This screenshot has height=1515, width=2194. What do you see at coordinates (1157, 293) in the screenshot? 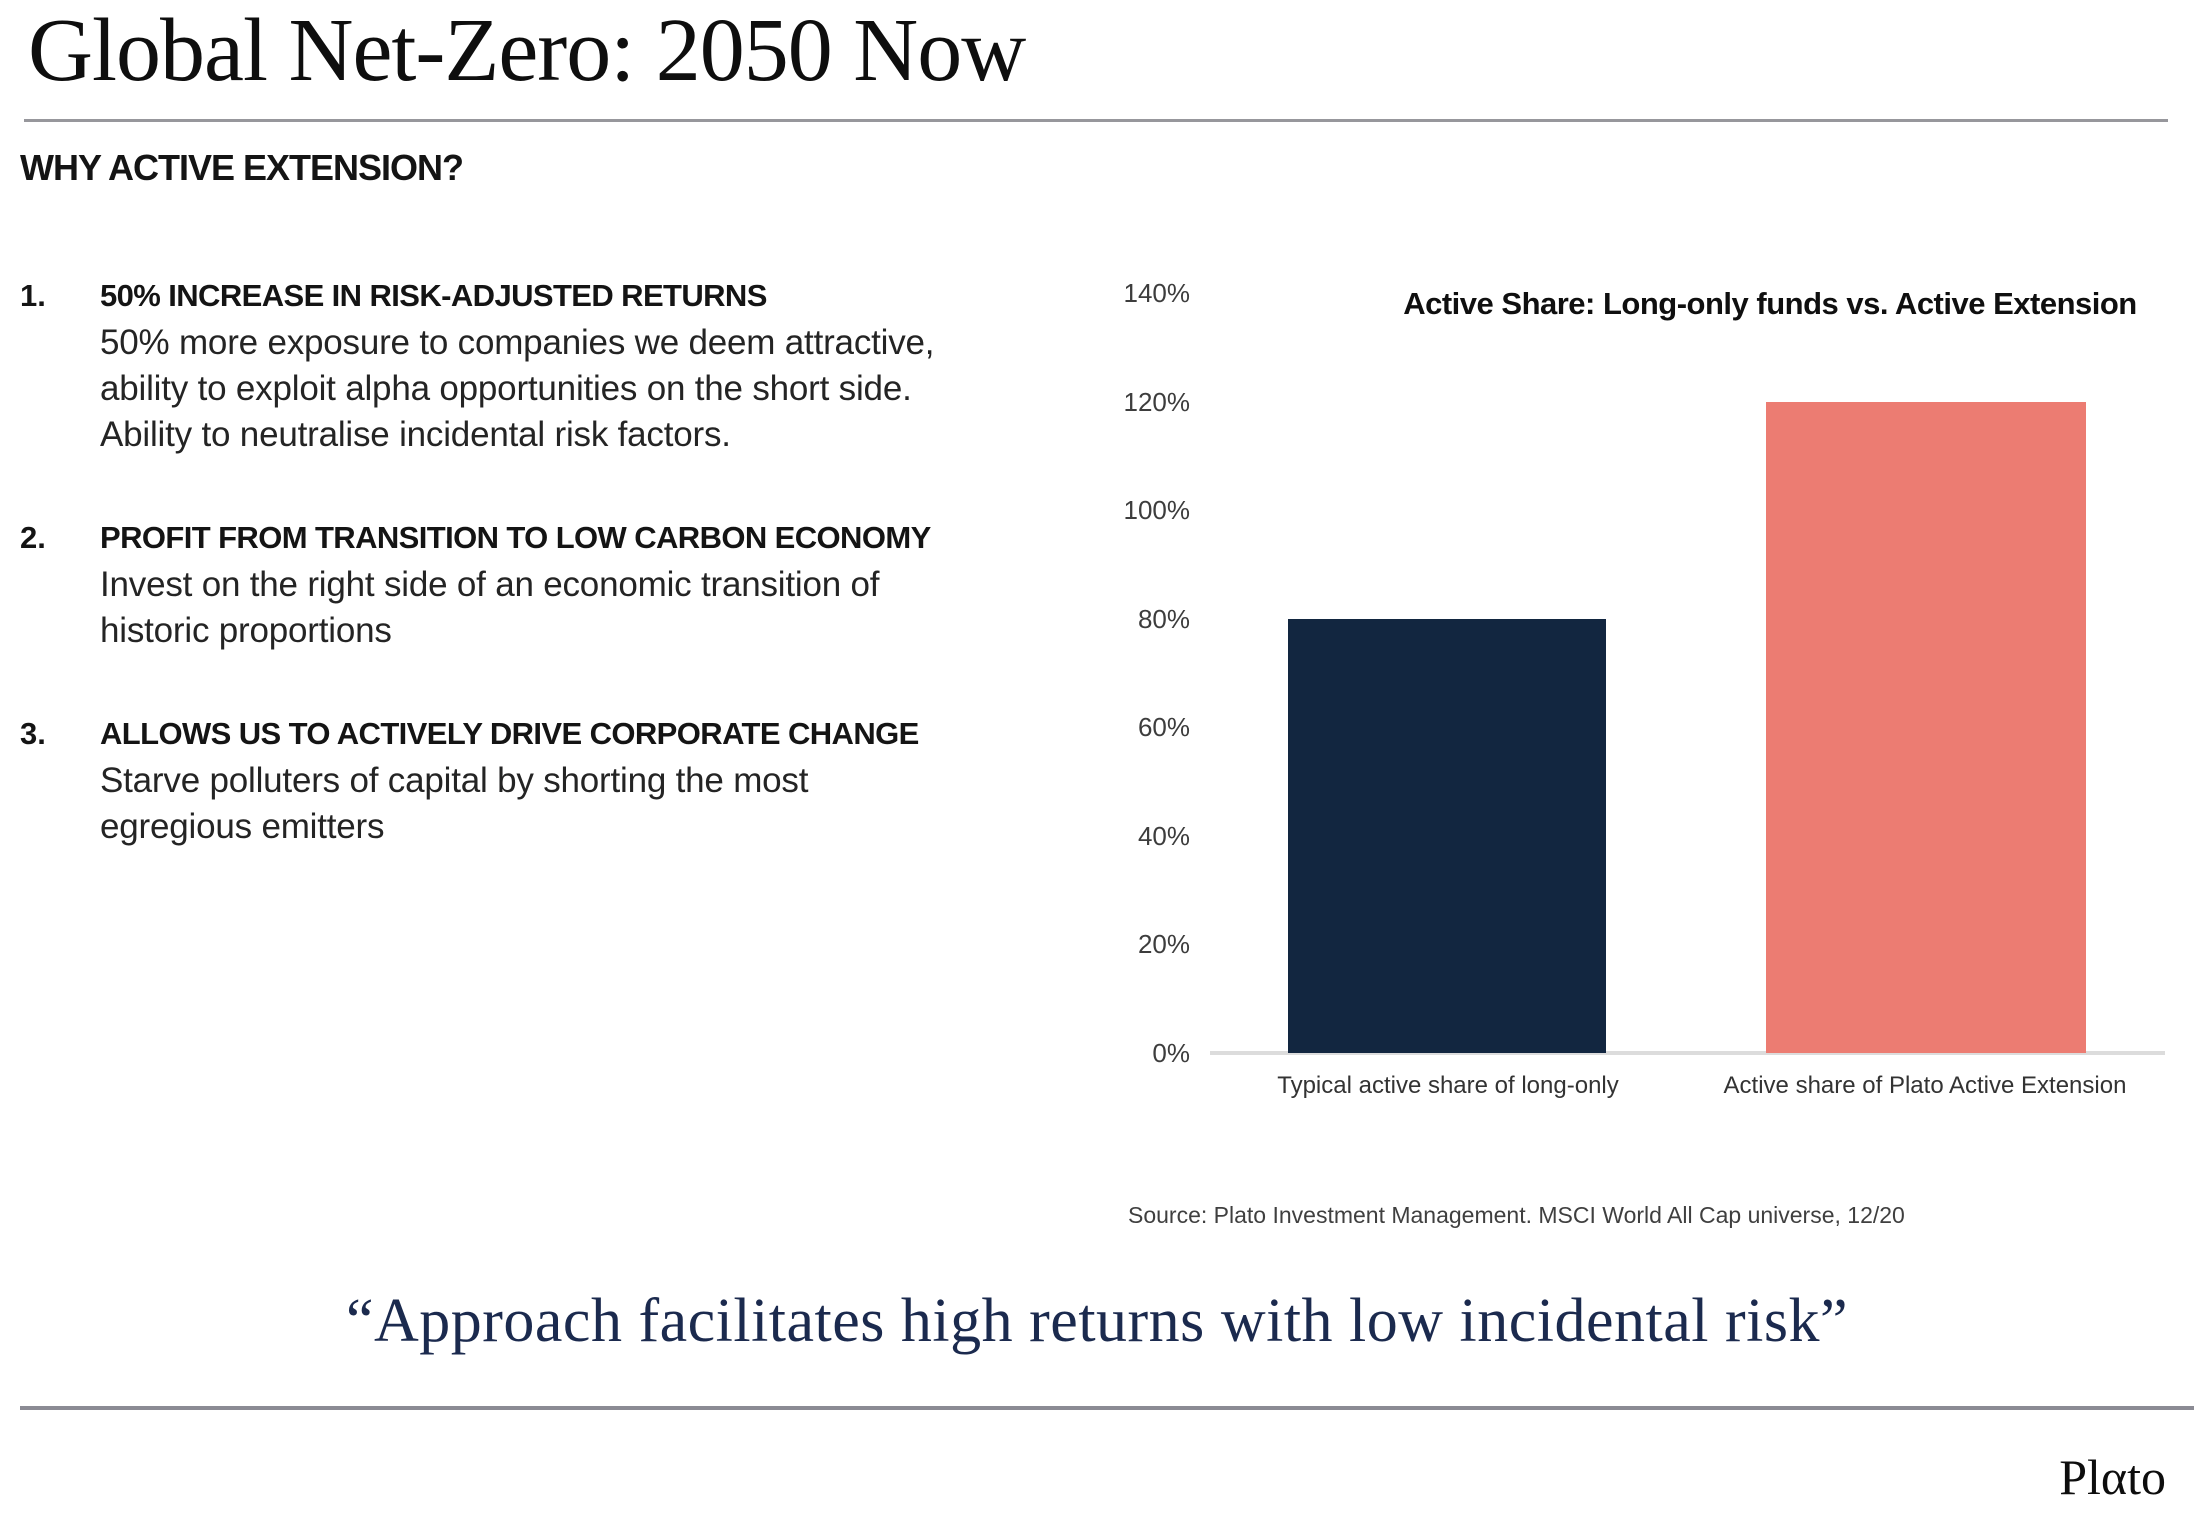
I see `y-tick-label: 140%` at bounding box center [1157, 293].